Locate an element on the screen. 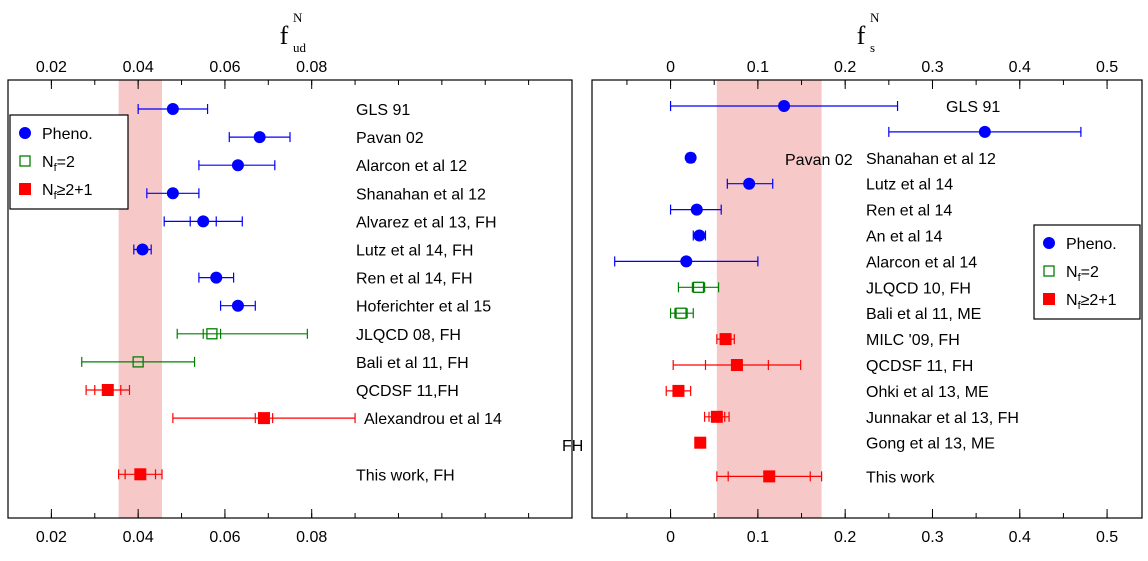  point-label: Lutz et al 14, FH is located at coordinates (414, 251).